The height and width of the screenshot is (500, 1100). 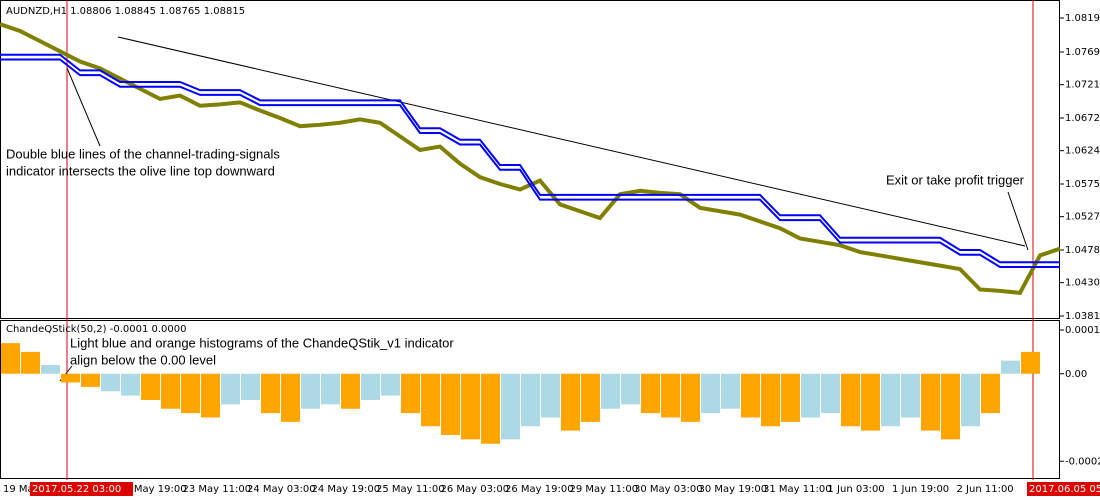 I want to click on y-tick-label: 1.04780, so click(x=1082, y=250).